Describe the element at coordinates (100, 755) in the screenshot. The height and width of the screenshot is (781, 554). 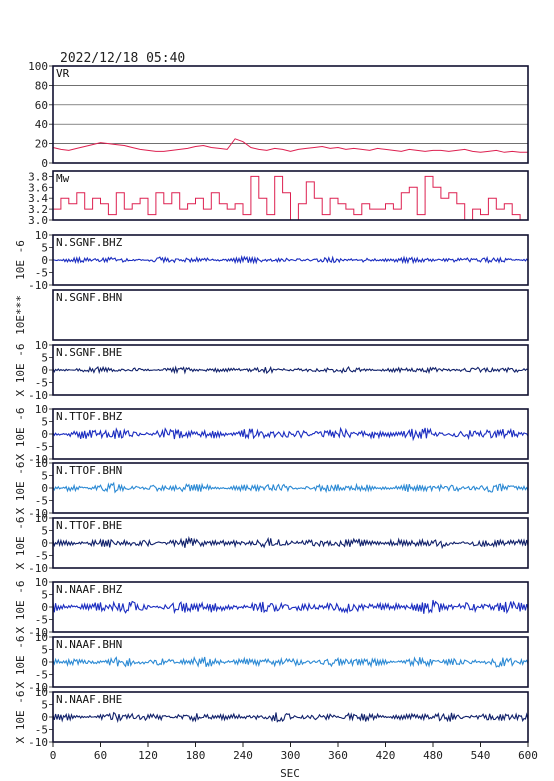
I see `x-tick-label: 60` at that location.